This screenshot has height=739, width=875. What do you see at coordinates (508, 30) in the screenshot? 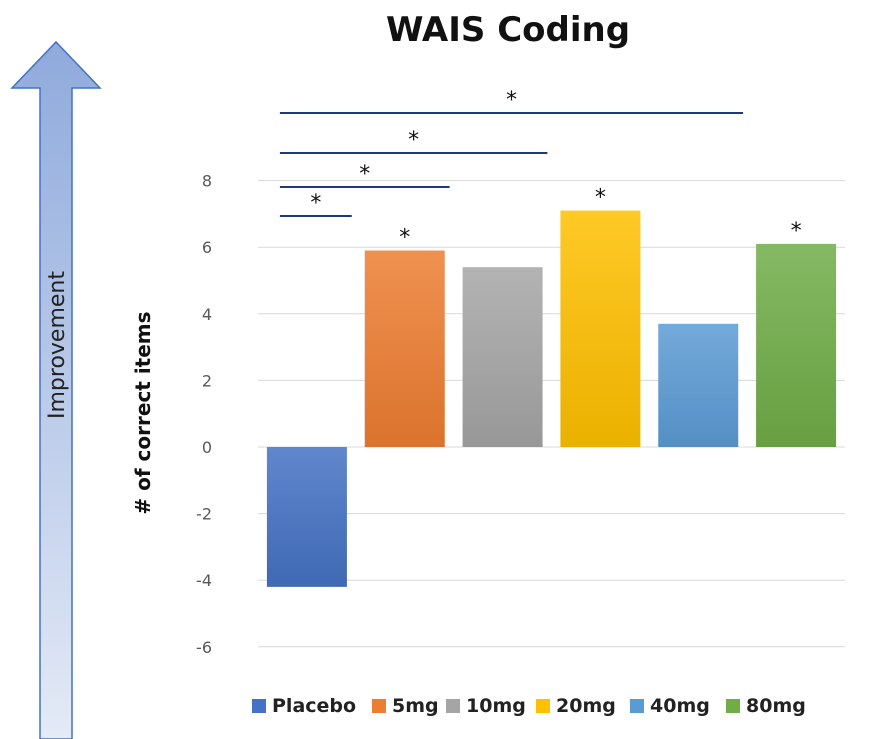
I see `chart-title: WAIS Coding` at bounding box center [508, 30].